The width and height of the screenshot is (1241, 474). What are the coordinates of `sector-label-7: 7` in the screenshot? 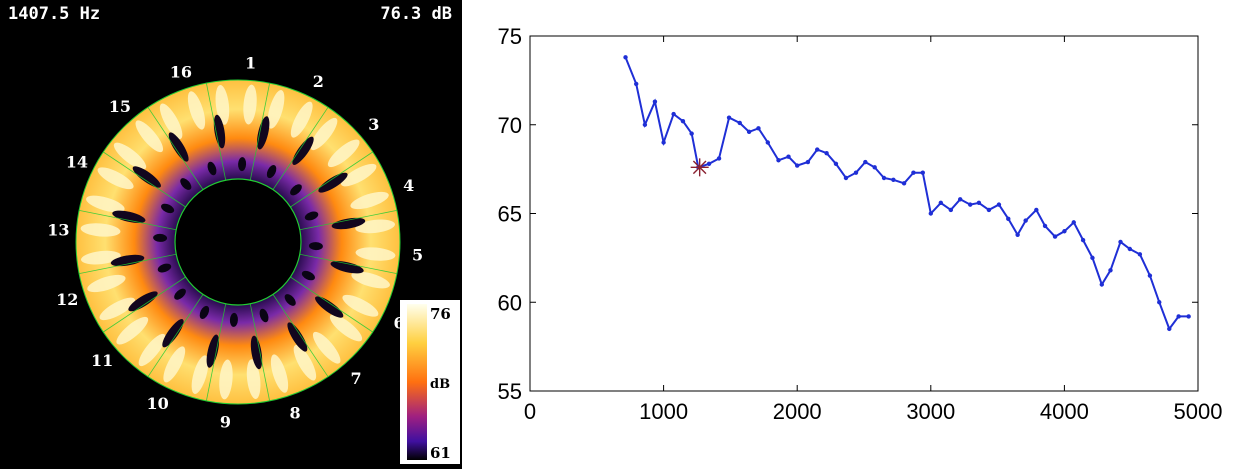 It's located at (356, 378).